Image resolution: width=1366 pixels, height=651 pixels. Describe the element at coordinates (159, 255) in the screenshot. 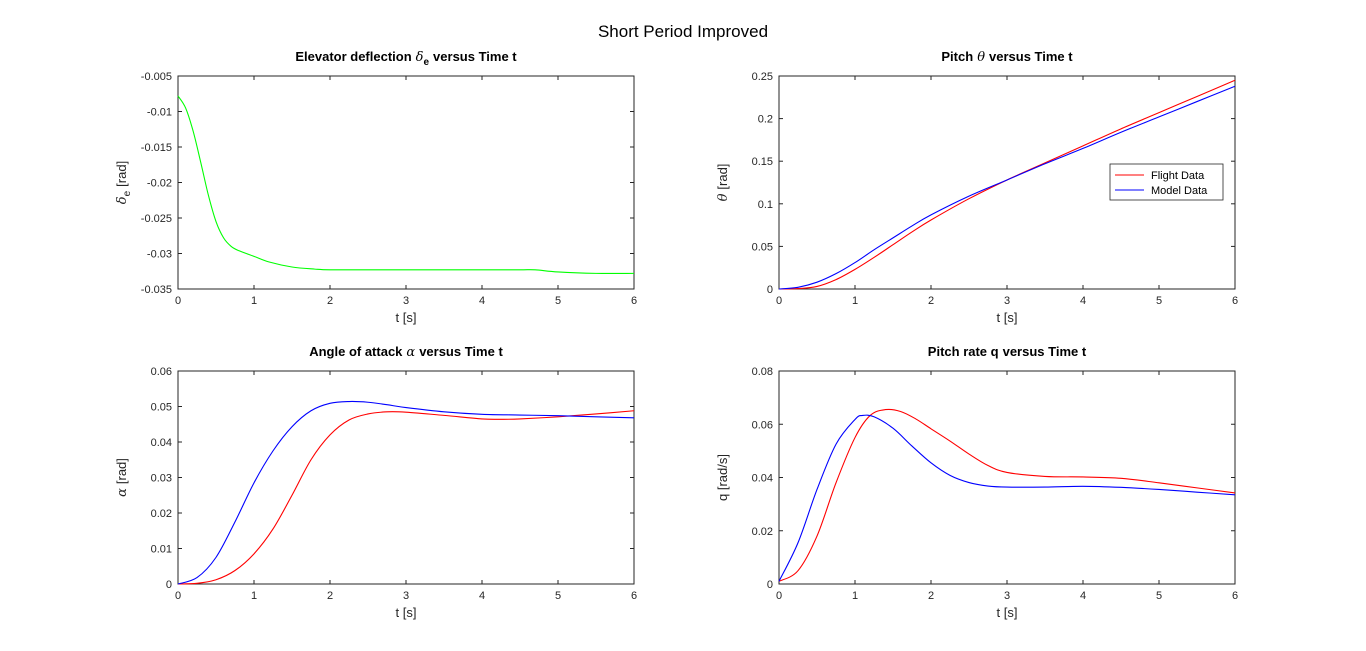

I see `y-tick-label: -0.03` at that location.